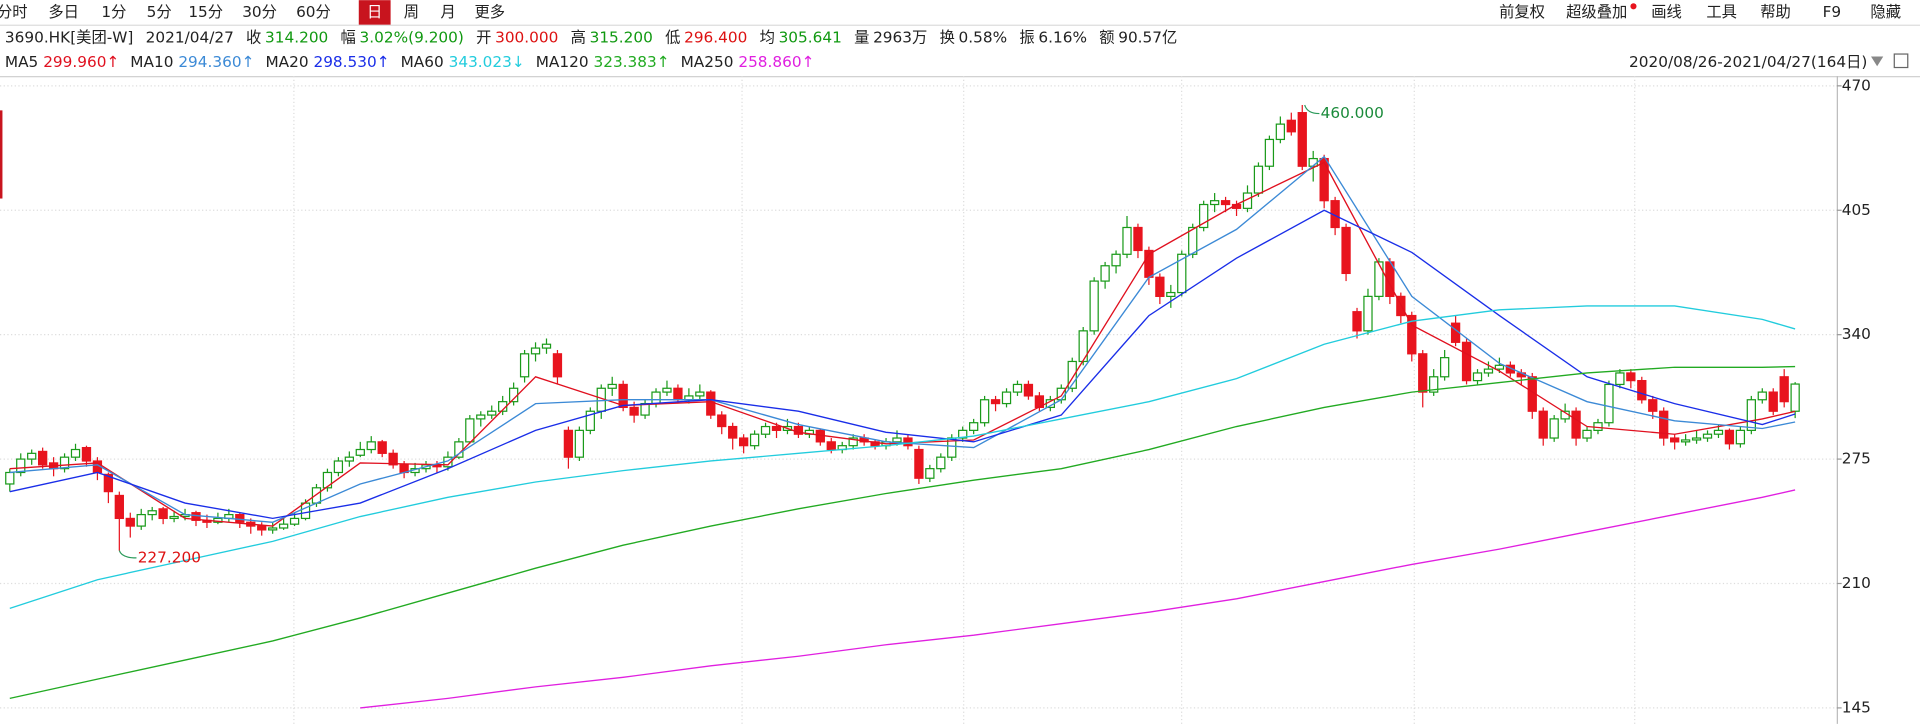 Image resolution: width=1920 pixels, height=728 pixels. I want to click on period-button: 日, so click(374, 12).